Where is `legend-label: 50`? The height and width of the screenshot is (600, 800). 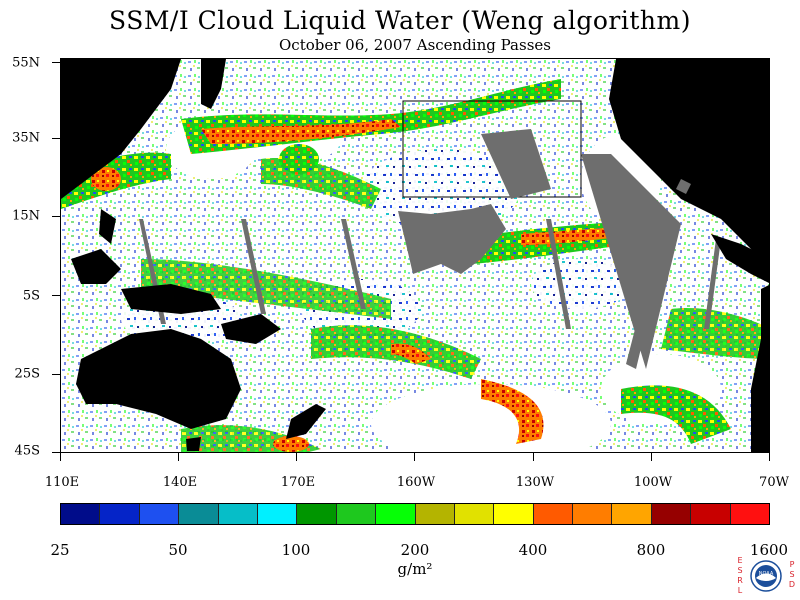 legend-label: 50 is located at coordinates (178, 550).